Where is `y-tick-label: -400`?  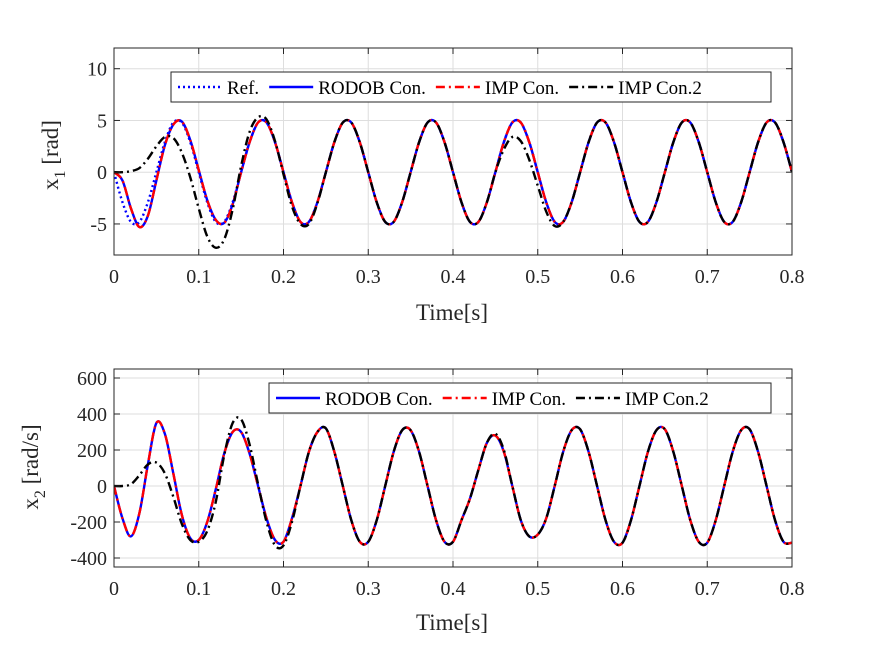
y-tick-label: -400 is located at coordinates (88, 559).